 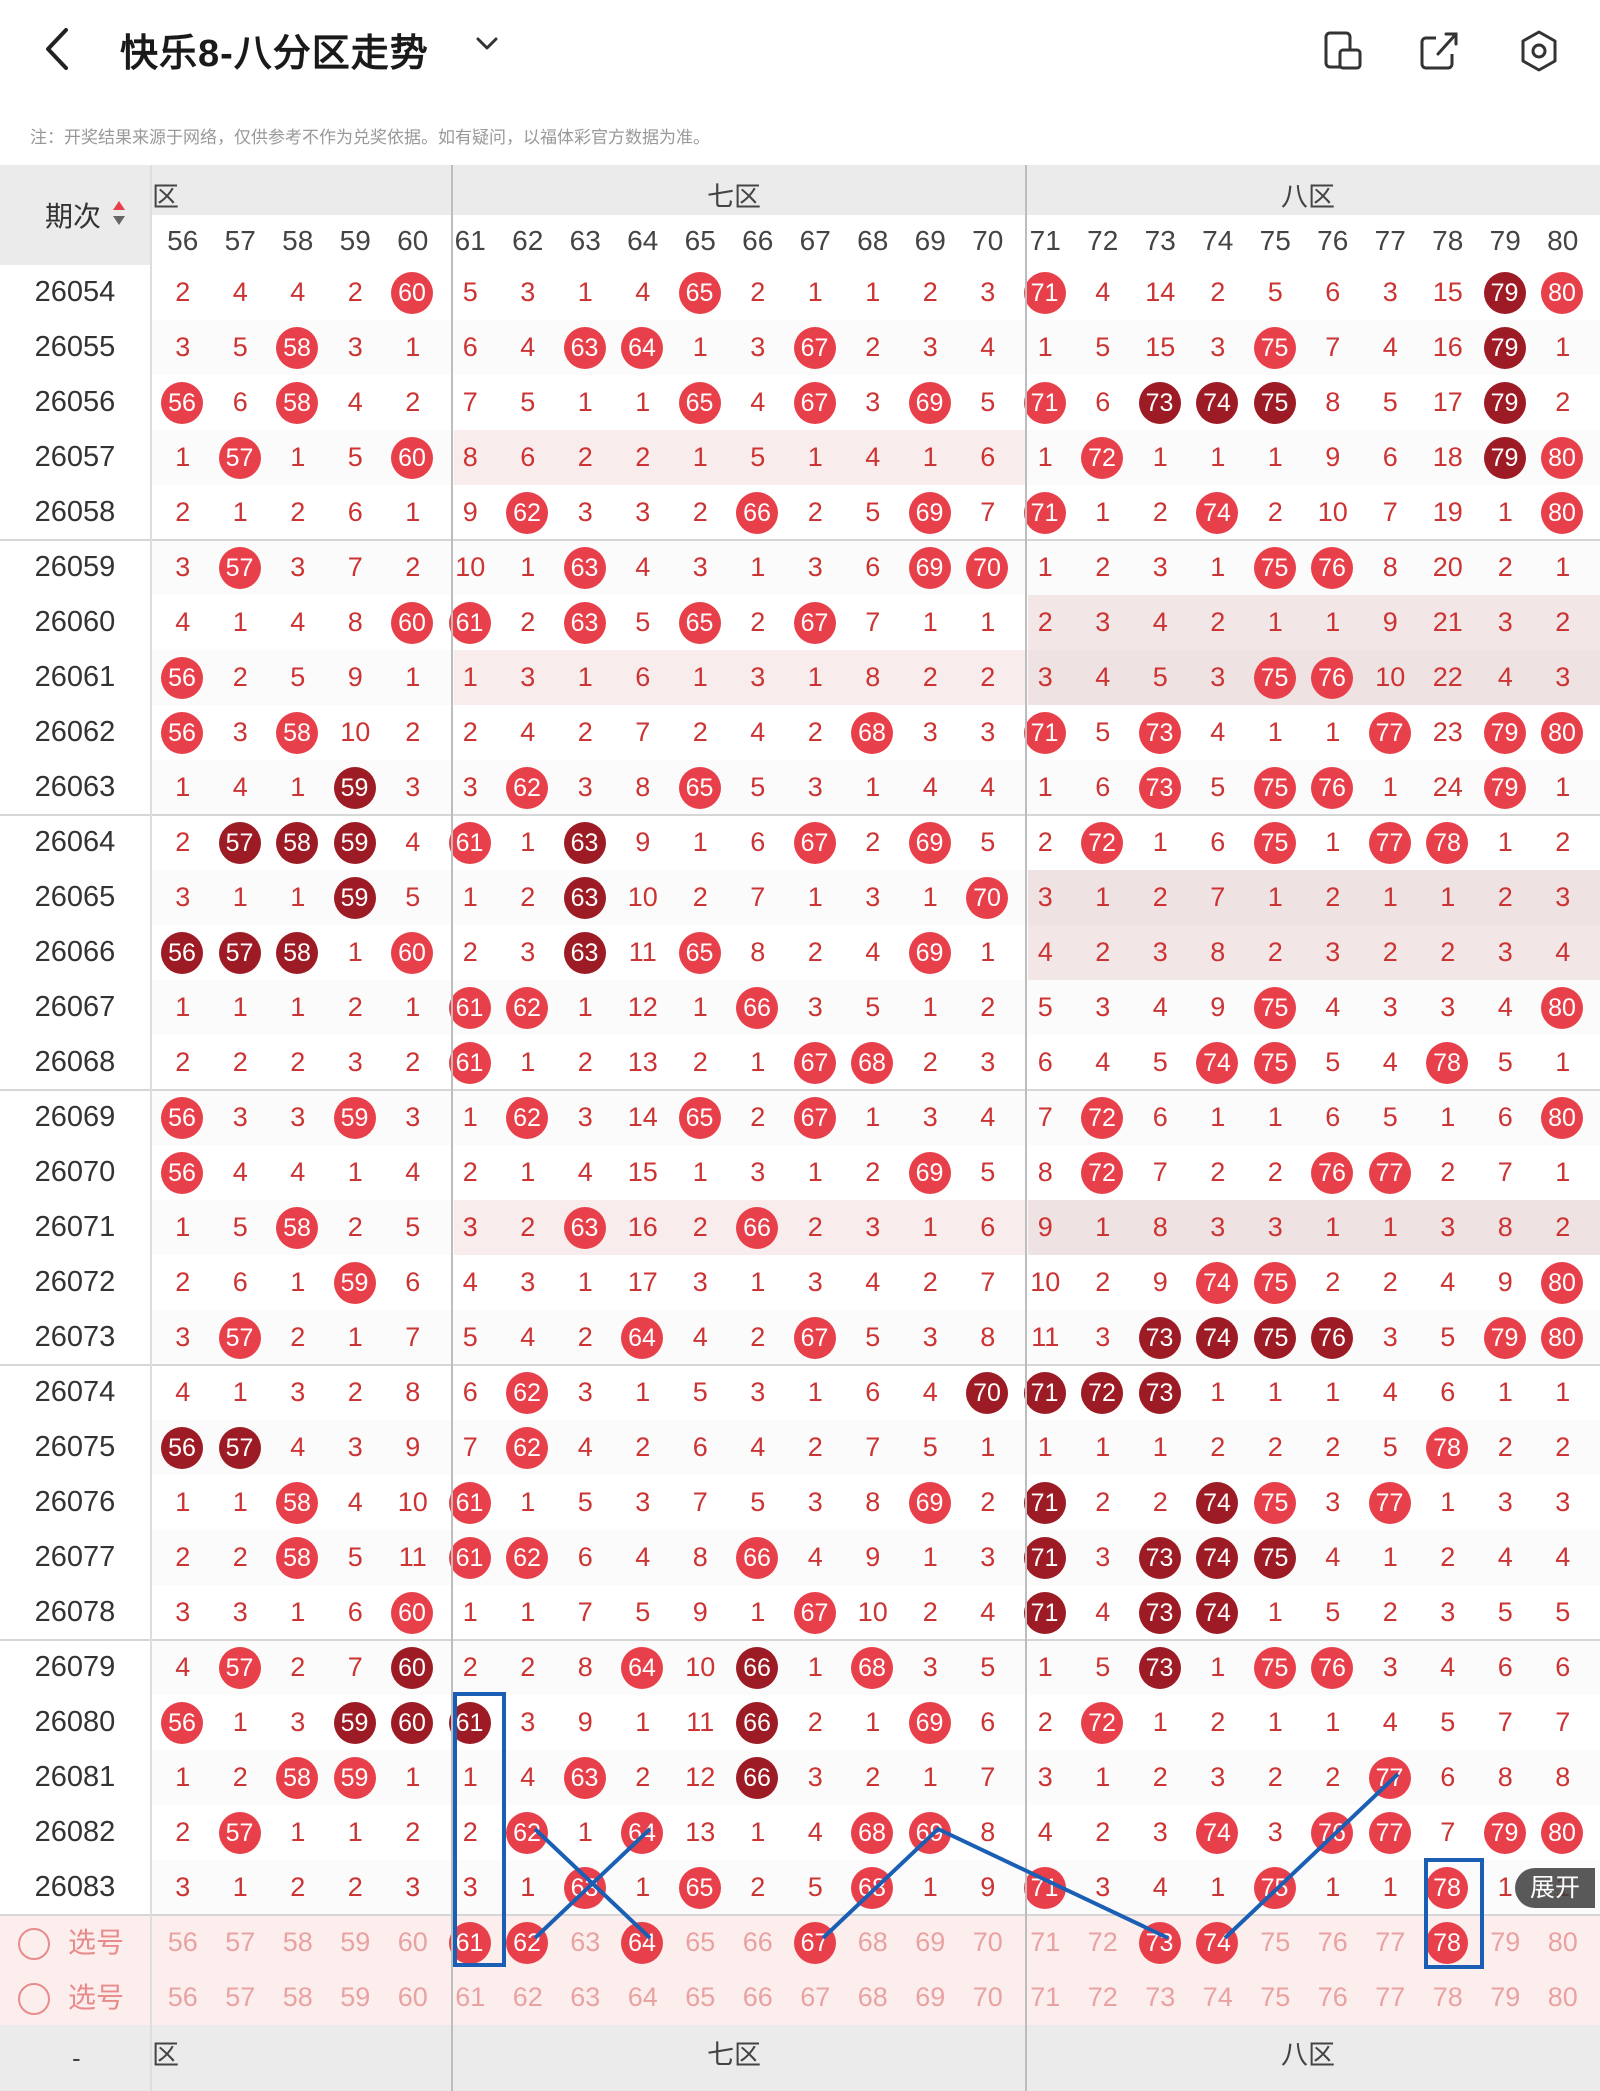 I want to click on table-row: 26076 1 1 58 4 10 61 1 5 3 7 5 3 8 69 2 71 2 2 74 75 3 77 1 3 3, so click(x=800, y=1502).